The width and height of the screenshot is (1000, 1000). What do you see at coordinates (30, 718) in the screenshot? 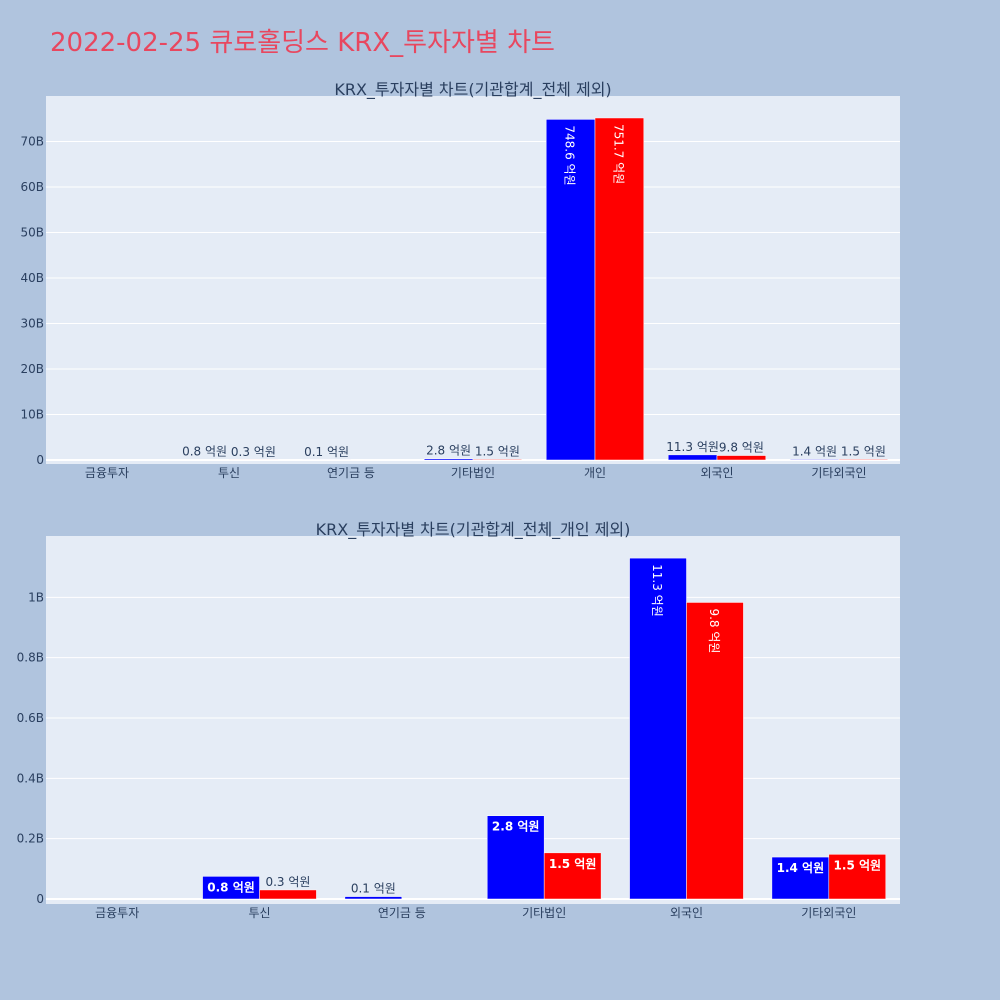
I see `y-tick-label: 0.6B` at bounding box center [30, 718].